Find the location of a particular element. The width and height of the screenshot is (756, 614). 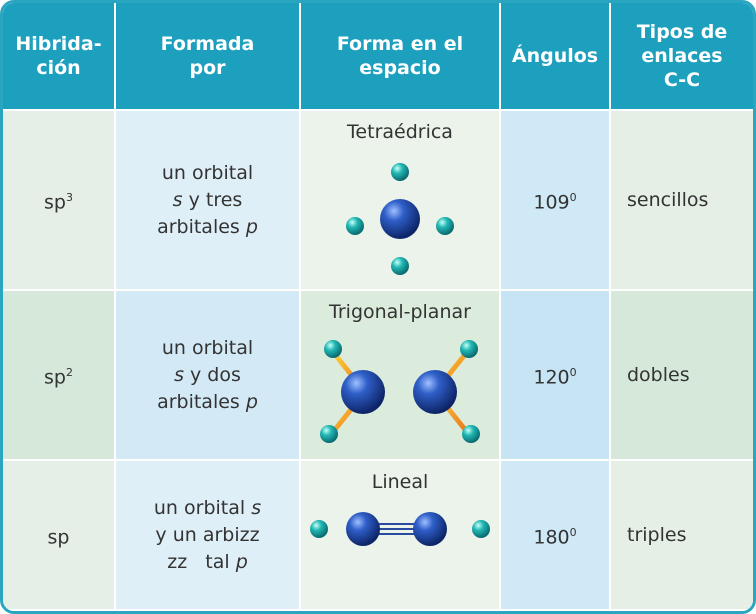

line: un orbital s is located at coordinates (207, 508).